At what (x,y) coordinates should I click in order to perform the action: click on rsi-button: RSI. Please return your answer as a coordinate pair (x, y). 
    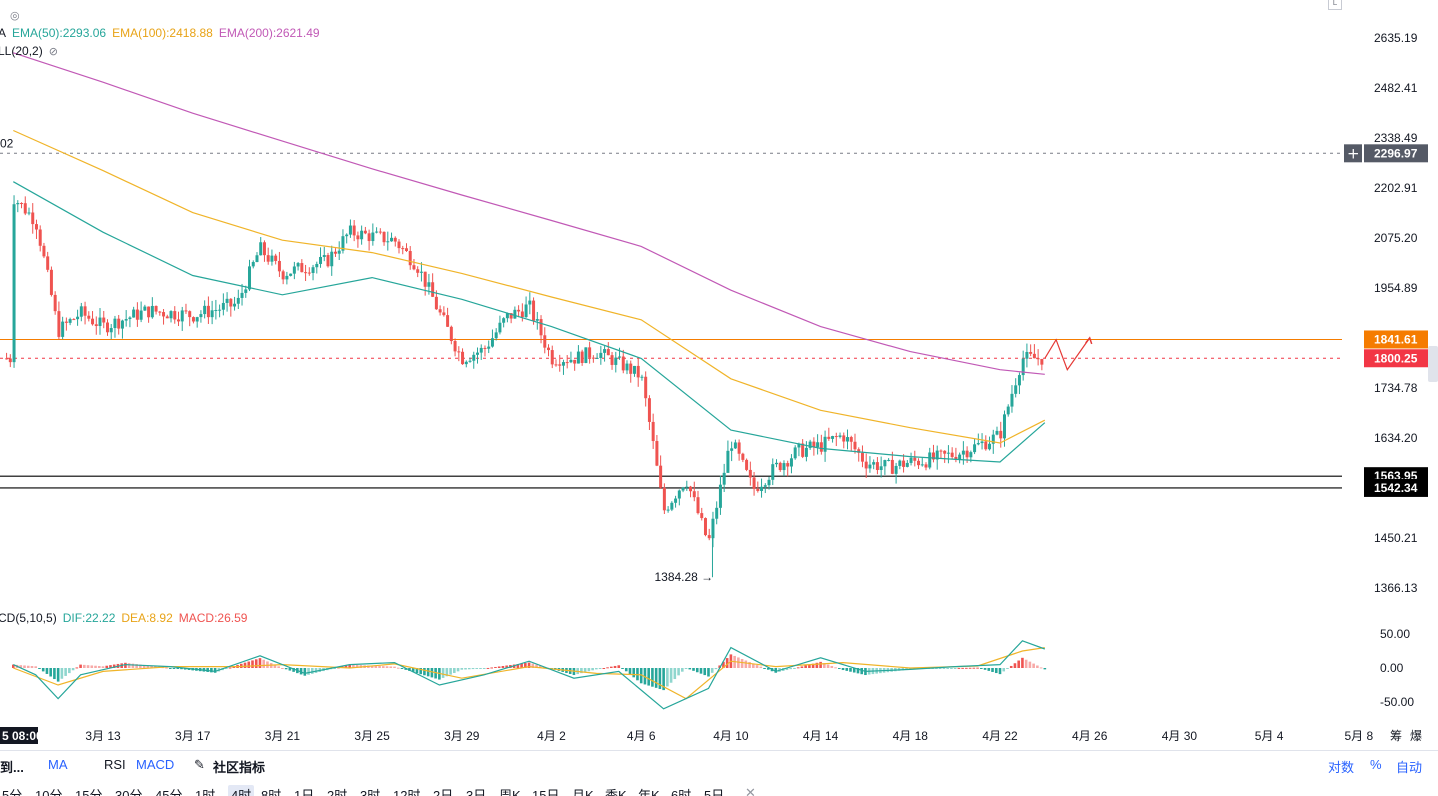
    Looking at the image, I should click on (115, 764).